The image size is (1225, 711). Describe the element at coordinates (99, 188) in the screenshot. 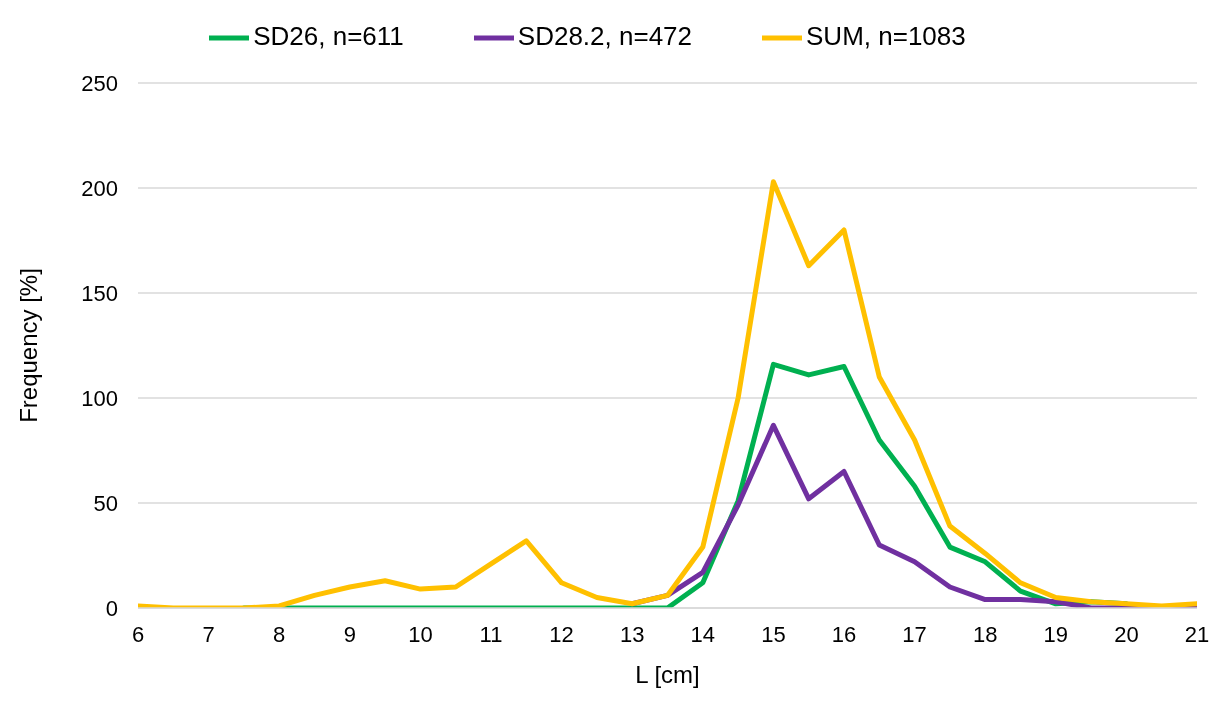

I see `y-tick-label: 200` at that location.